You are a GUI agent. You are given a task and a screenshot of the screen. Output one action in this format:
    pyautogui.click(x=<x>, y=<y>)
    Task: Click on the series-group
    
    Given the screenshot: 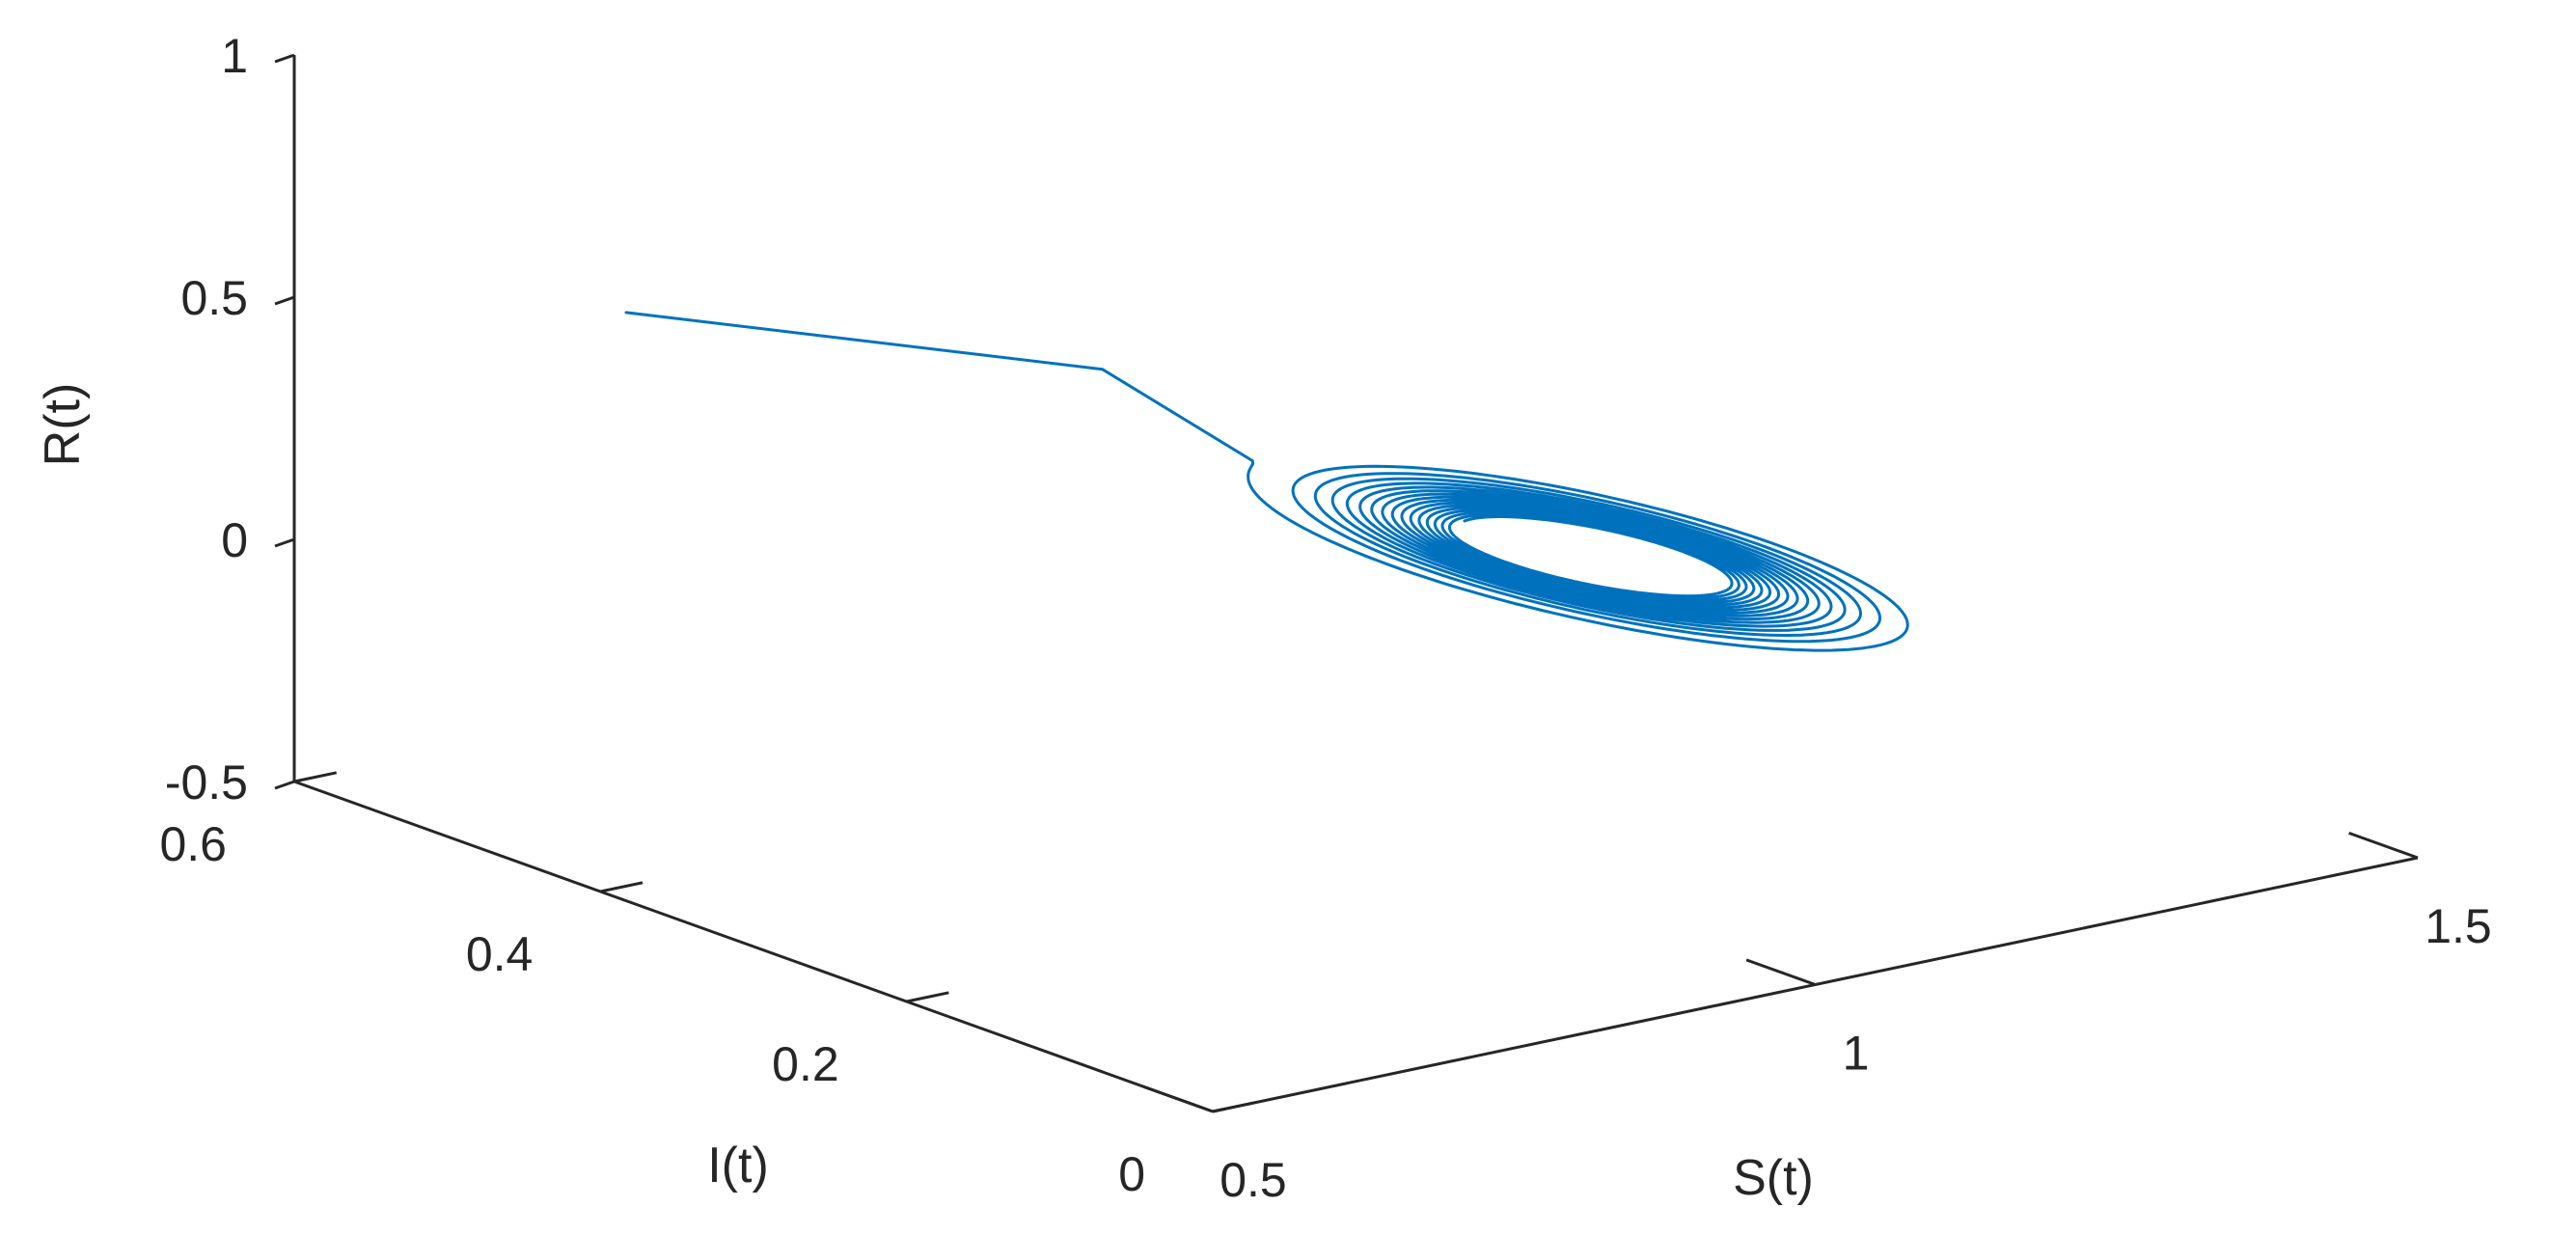 What is the action you would take?
    pyautogui.click(x=1267, y=481)
    